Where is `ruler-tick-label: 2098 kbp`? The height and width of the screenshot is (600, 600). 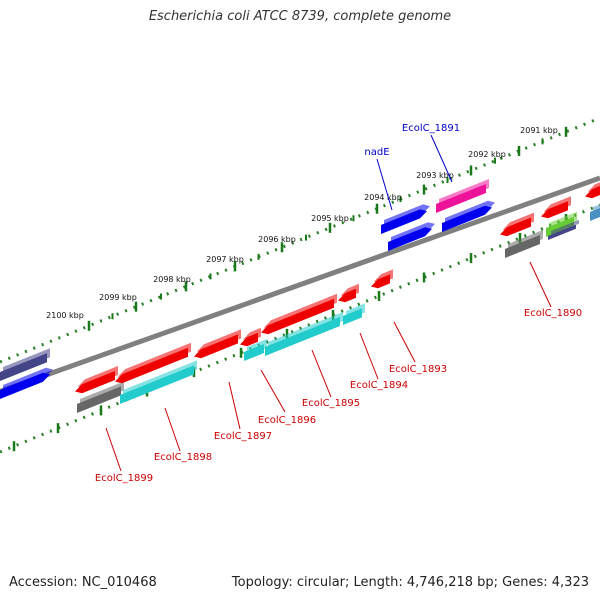
ruler-tick-label: 2098 kbp is located at coordinates (172, 279).